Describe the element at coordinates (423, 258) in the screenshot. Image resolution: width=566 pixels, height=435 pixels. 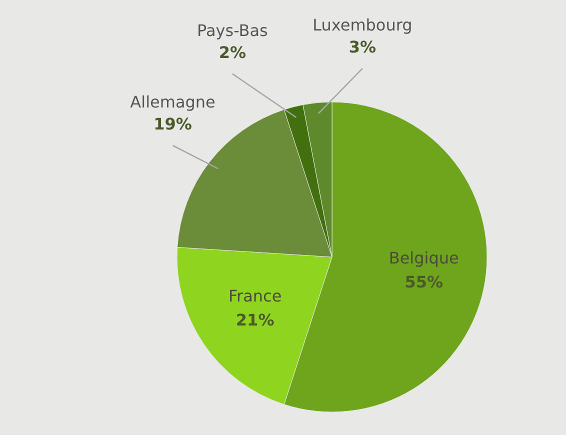
I see `slice-label: Belgique` at that location.